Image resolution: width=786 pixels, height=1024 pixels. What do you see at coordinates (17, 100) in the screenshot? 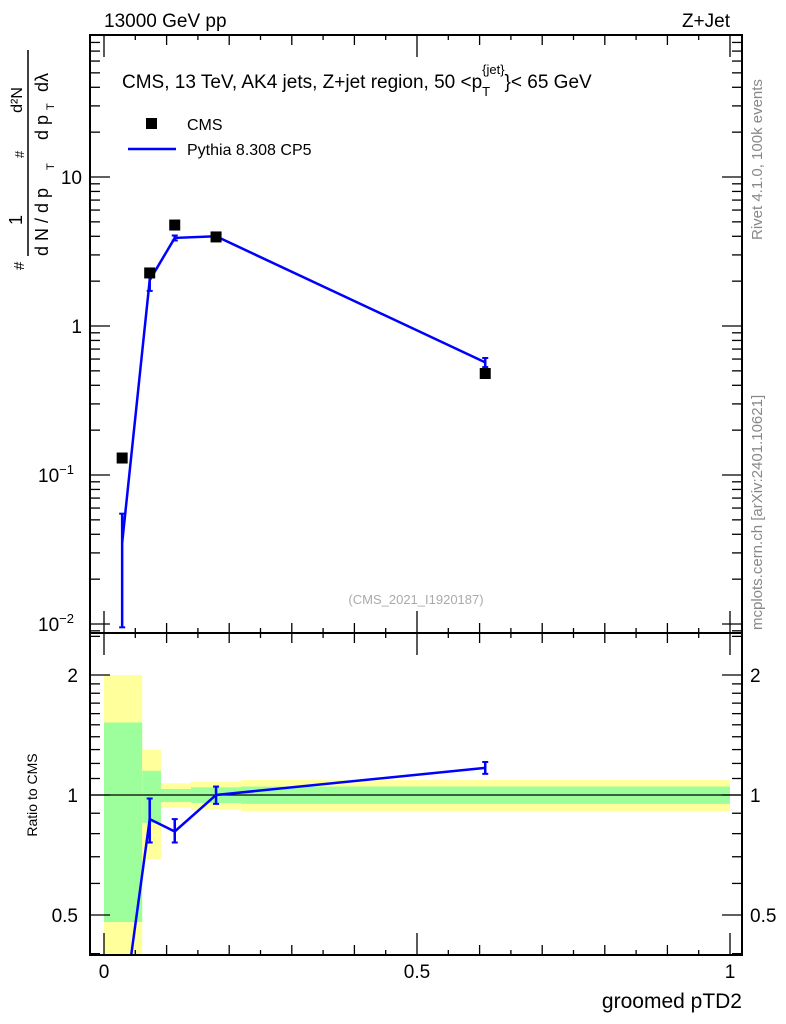
I see `svg-text: d²N` at bounding box center [17, 100].